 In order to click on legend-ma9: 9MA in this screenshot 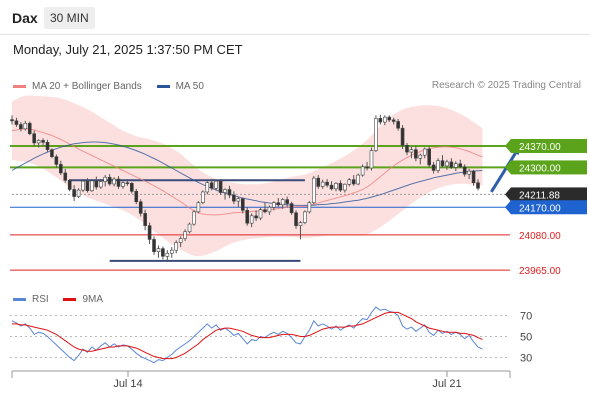, I will do `click(83, 299)`.